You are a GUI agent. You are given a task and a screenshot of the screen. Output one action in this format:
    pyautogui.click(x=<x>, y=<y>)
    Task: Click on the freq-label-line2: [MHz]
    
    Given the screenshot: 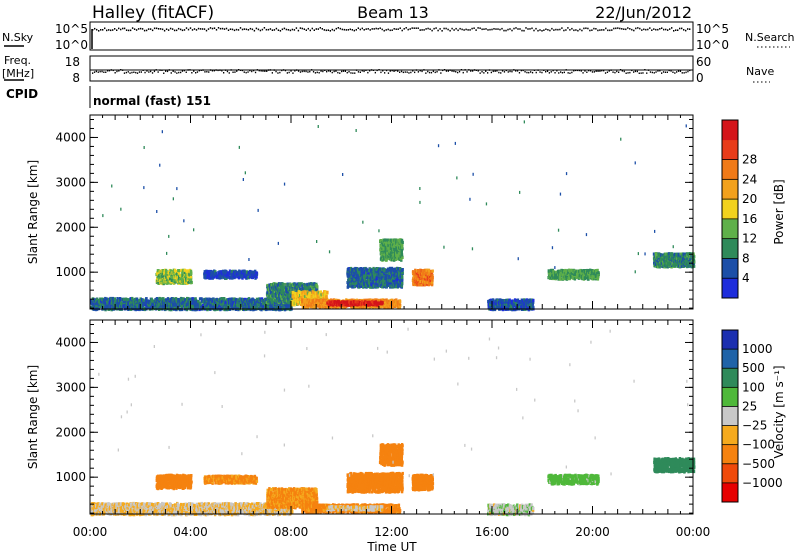 What is the action you would take?
    pyautogui.click(x=18, y=73)
    